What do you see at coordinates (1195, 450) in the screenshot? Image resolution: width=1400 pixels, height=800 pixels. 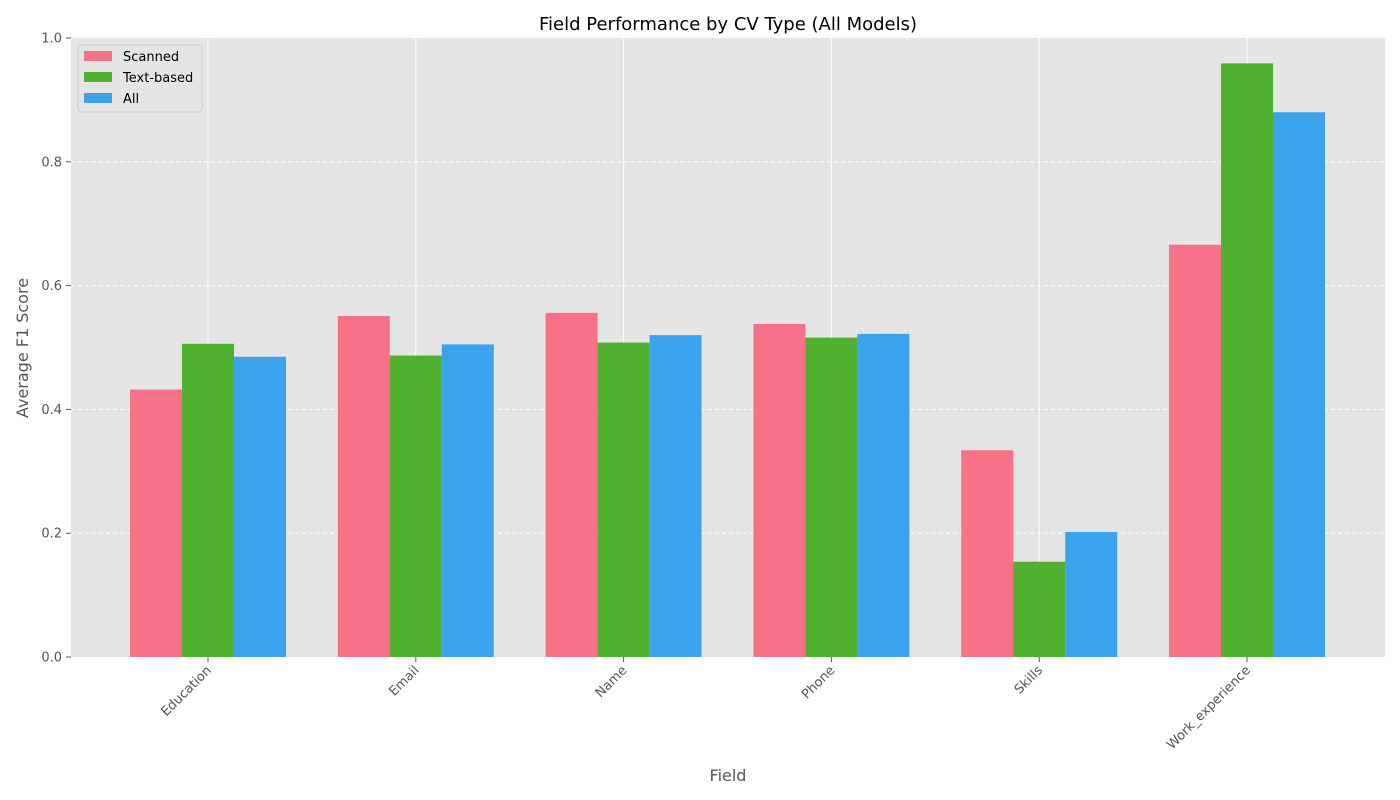 I see `bar-scanned-work-experience` at bounding box center [1195, 450].